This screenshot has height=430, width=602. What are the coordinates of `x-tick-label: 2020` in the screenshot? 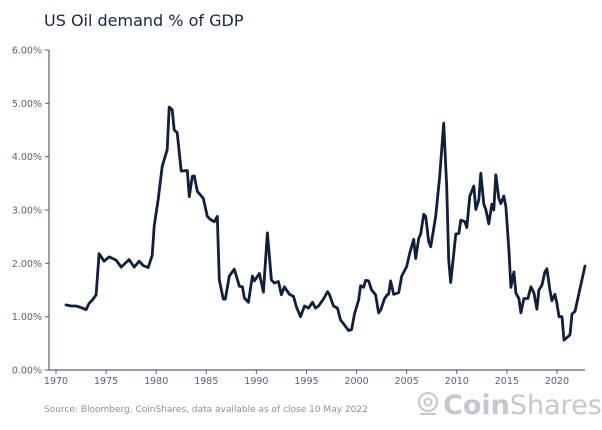 It's located at (557, 381).